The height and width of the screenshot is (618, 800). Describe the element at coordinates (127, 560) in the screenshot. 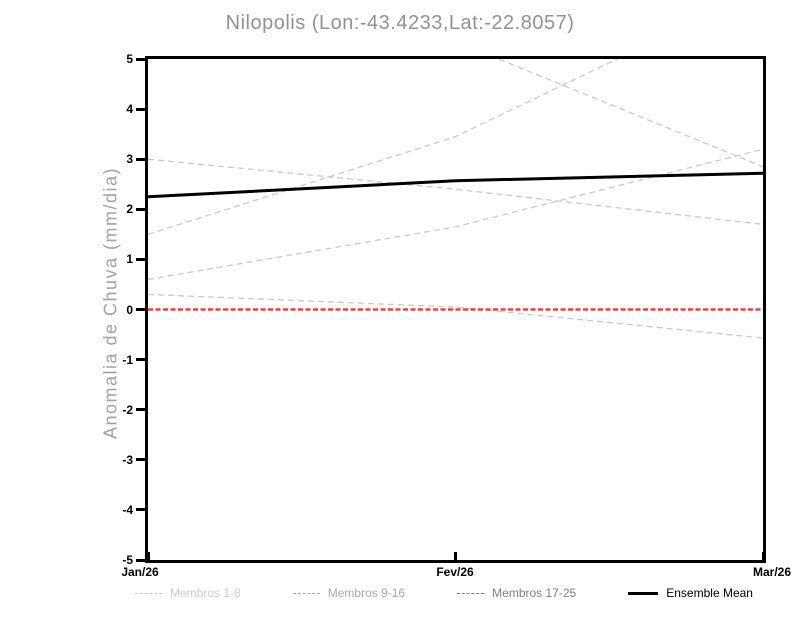

I see `y-tick-label: -5` at that location.